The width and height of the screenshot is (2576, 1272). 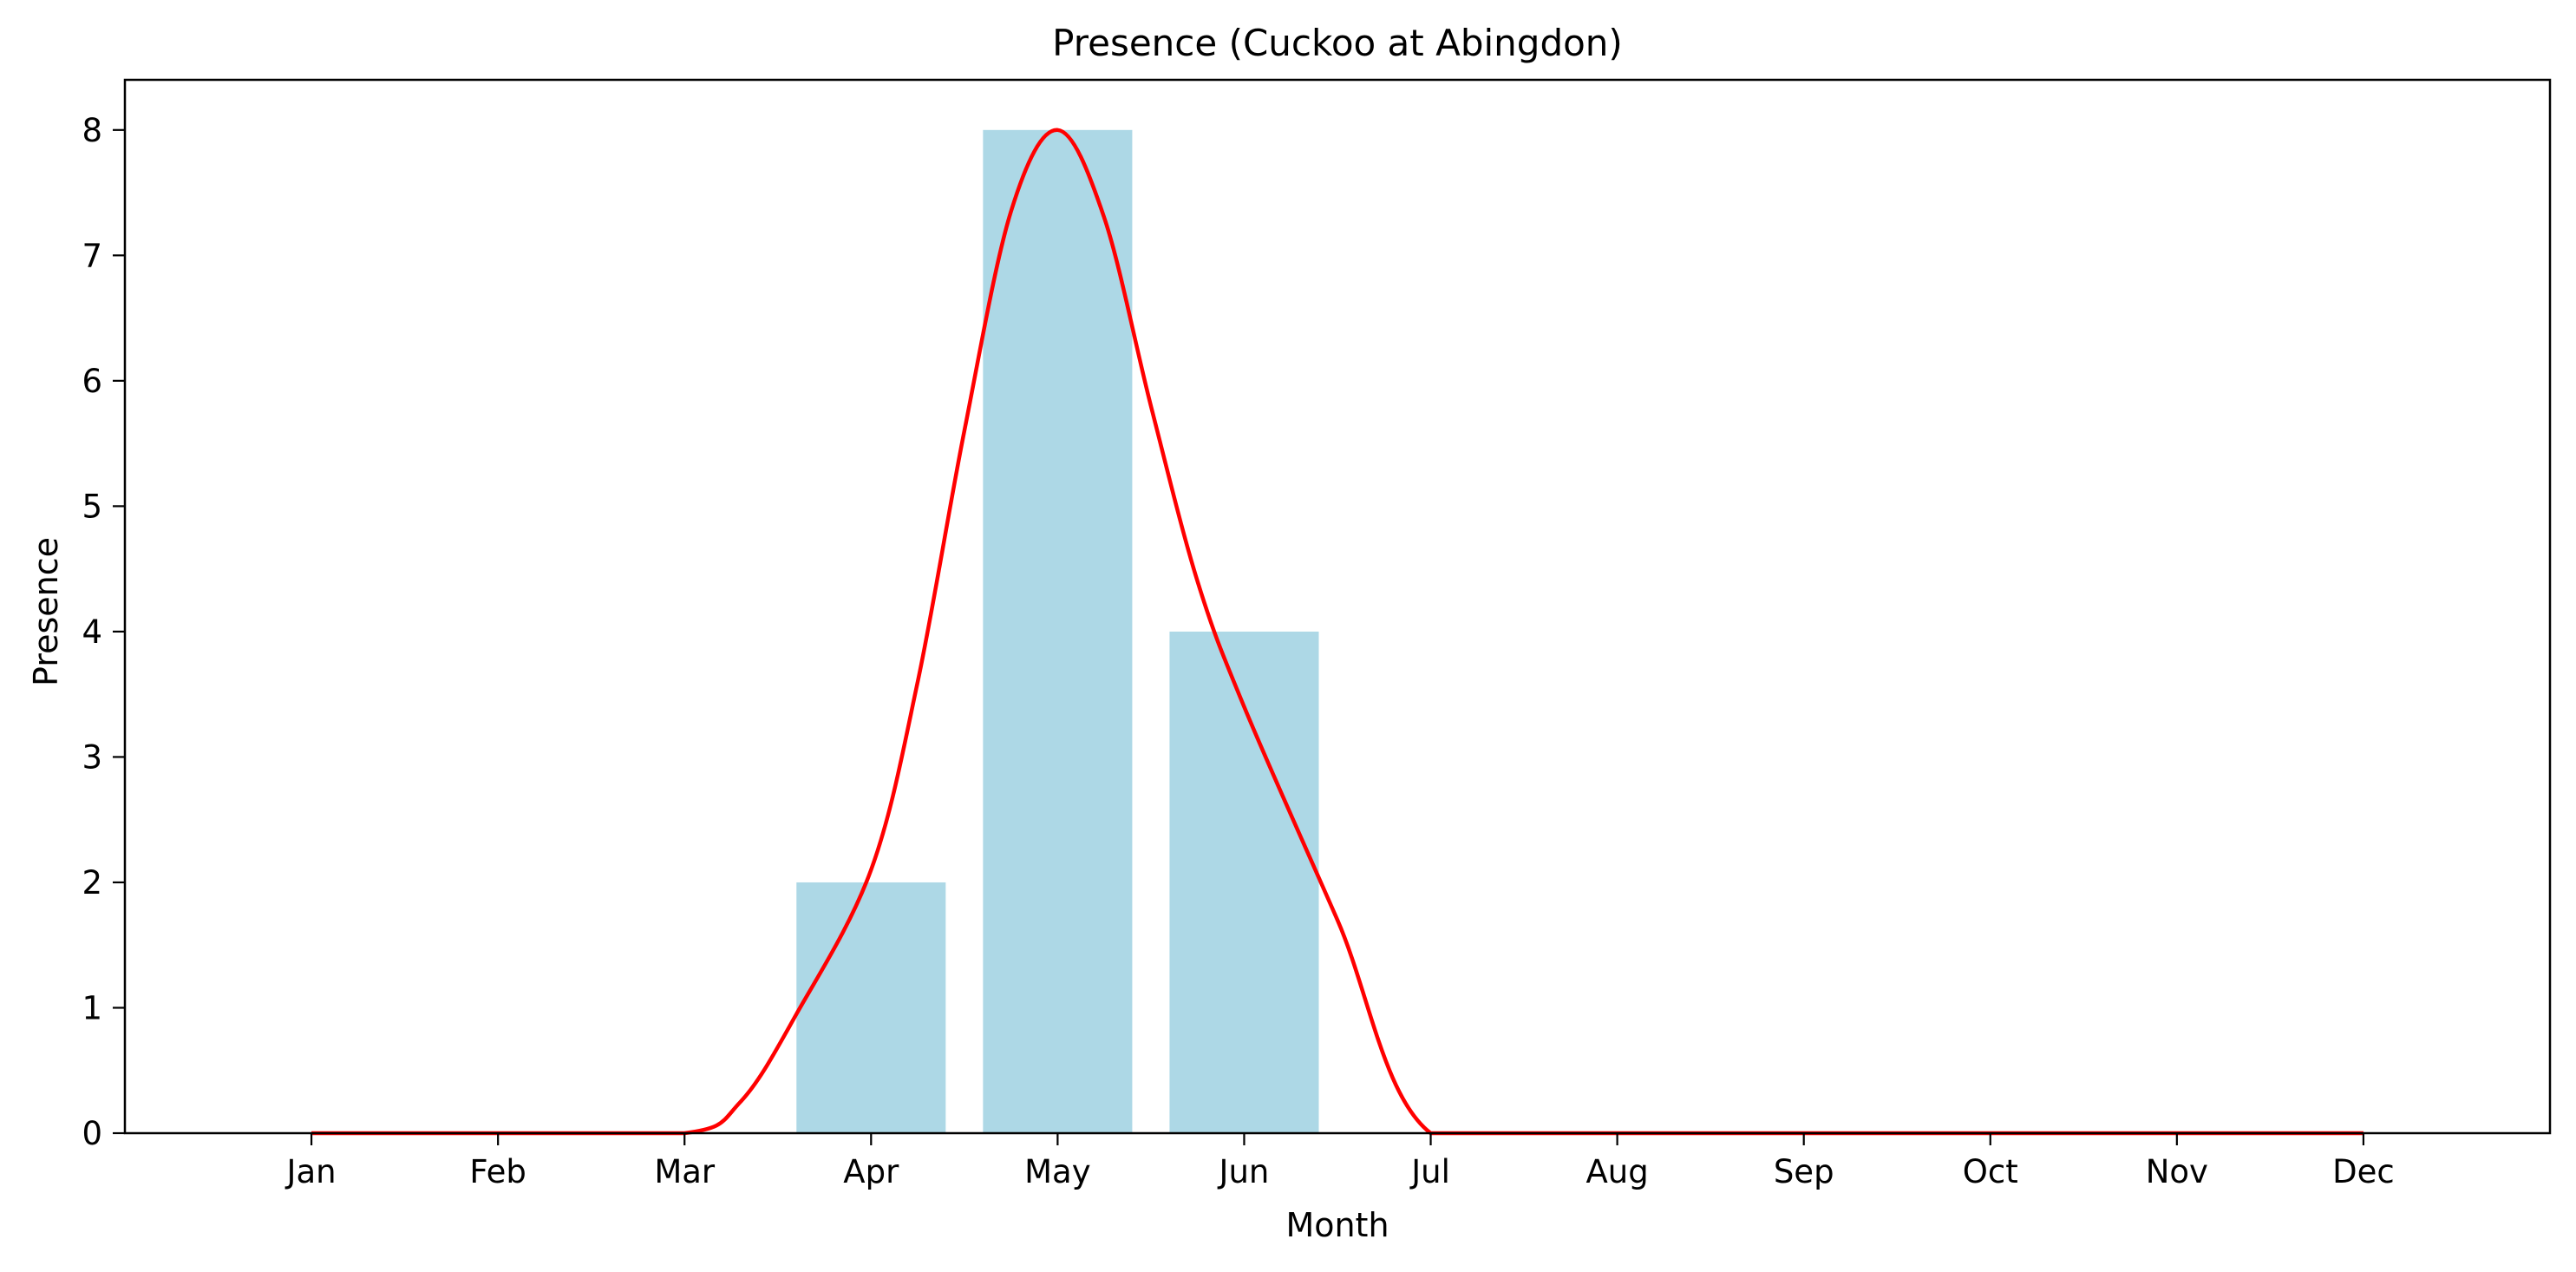 What do you see at coordinates (1058, 631) in the screenshot?
I see `bar-may` at bounding box center [1058, 631].